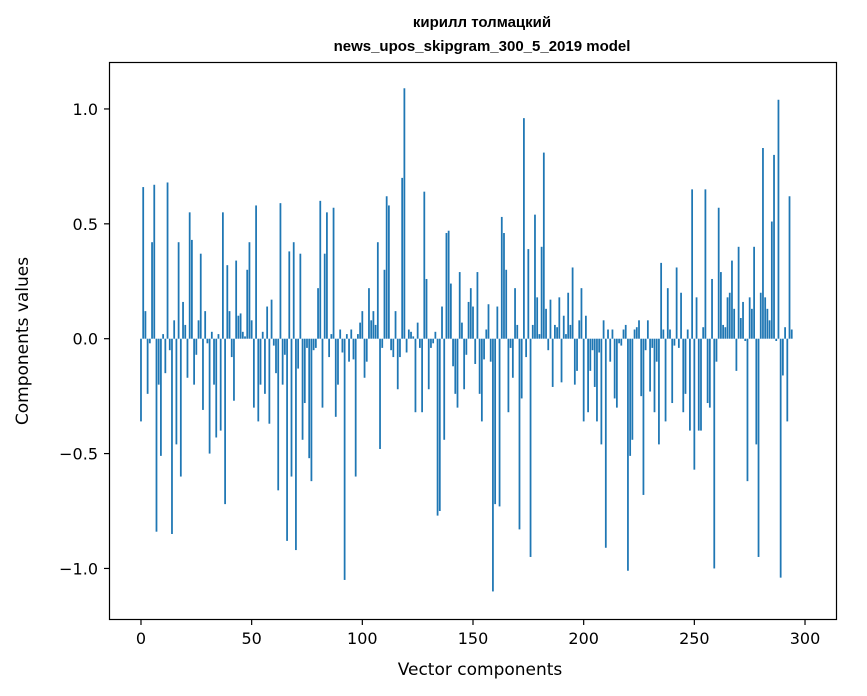 Image resolution: width=867 pixels, height=696 pixels. I want to click on y-tick-label: 1.0, so click(85, 109).